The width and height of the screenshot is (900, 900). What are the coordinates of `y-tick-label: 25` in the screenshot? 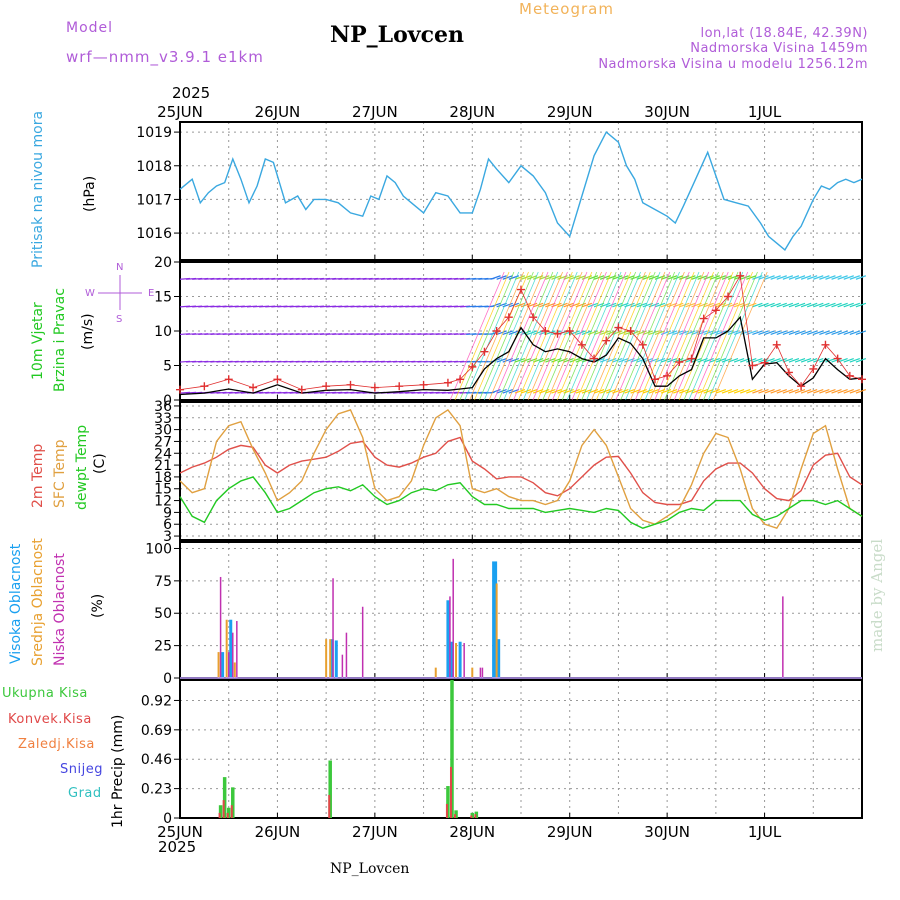 It's located at (163, 647).